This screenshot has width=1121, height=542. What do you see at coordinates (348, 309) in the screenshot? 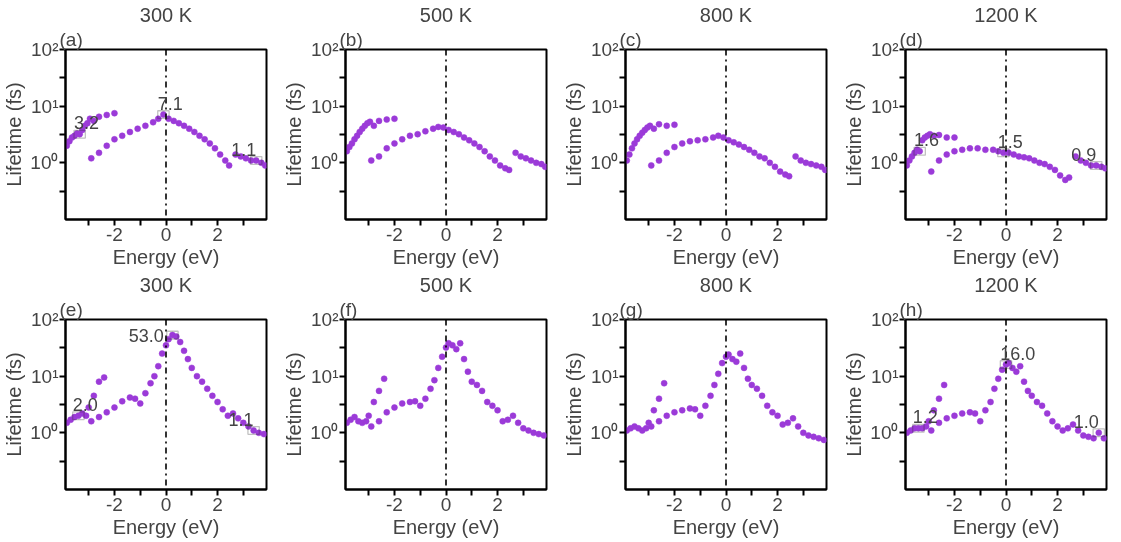
I see `text: (f)` at bounding box center [348, 309].